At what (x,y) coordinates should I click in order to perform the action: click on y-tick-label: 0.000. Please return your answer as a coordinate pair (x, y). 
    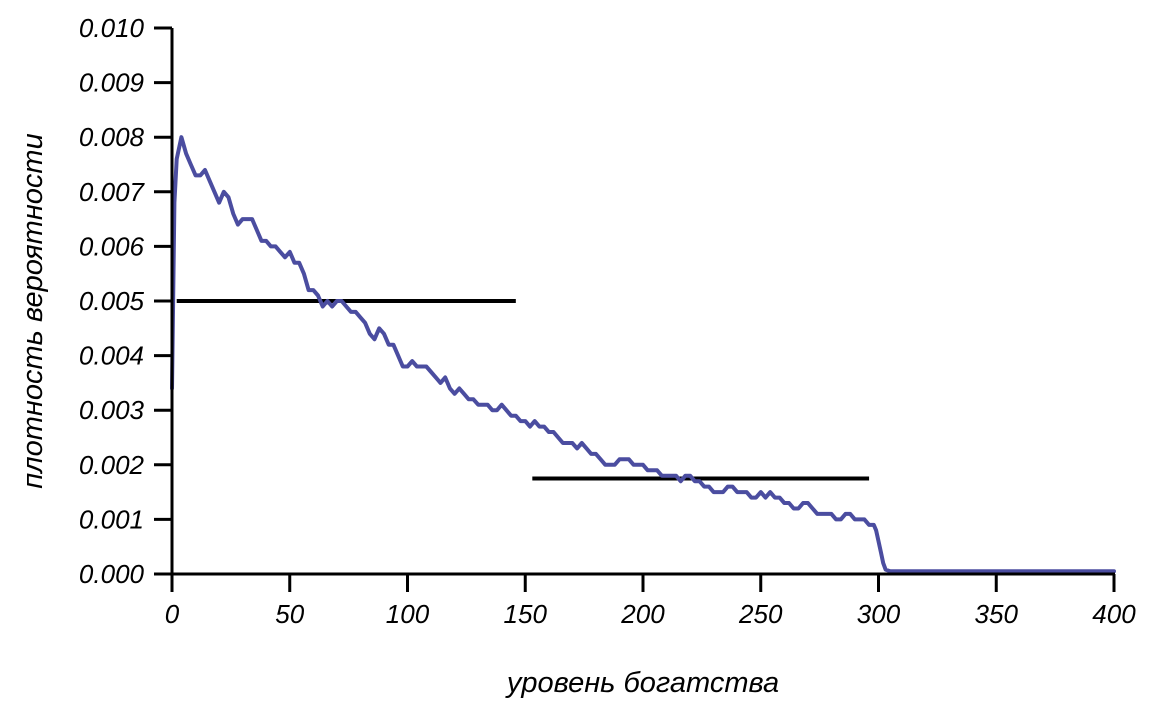
    Looking at the image, I should click on (112, 574).